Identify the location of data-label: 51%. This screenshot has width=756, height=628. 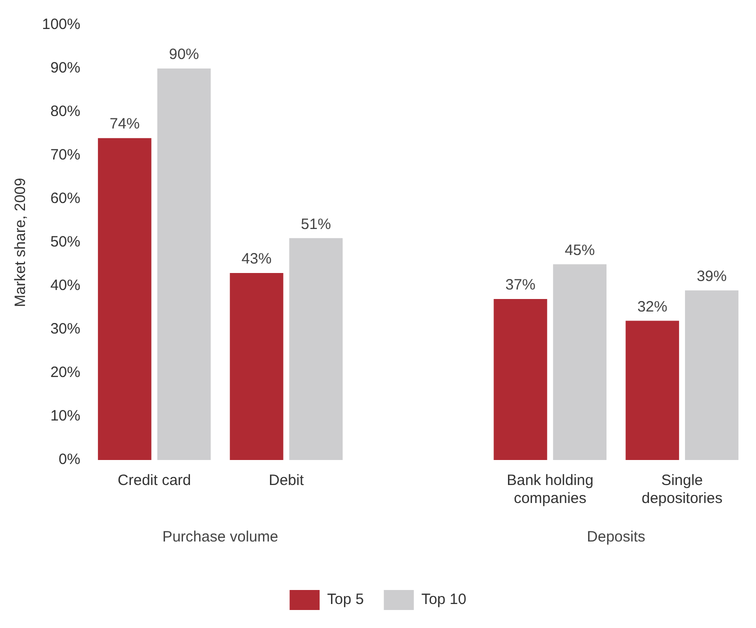
(315, 224).